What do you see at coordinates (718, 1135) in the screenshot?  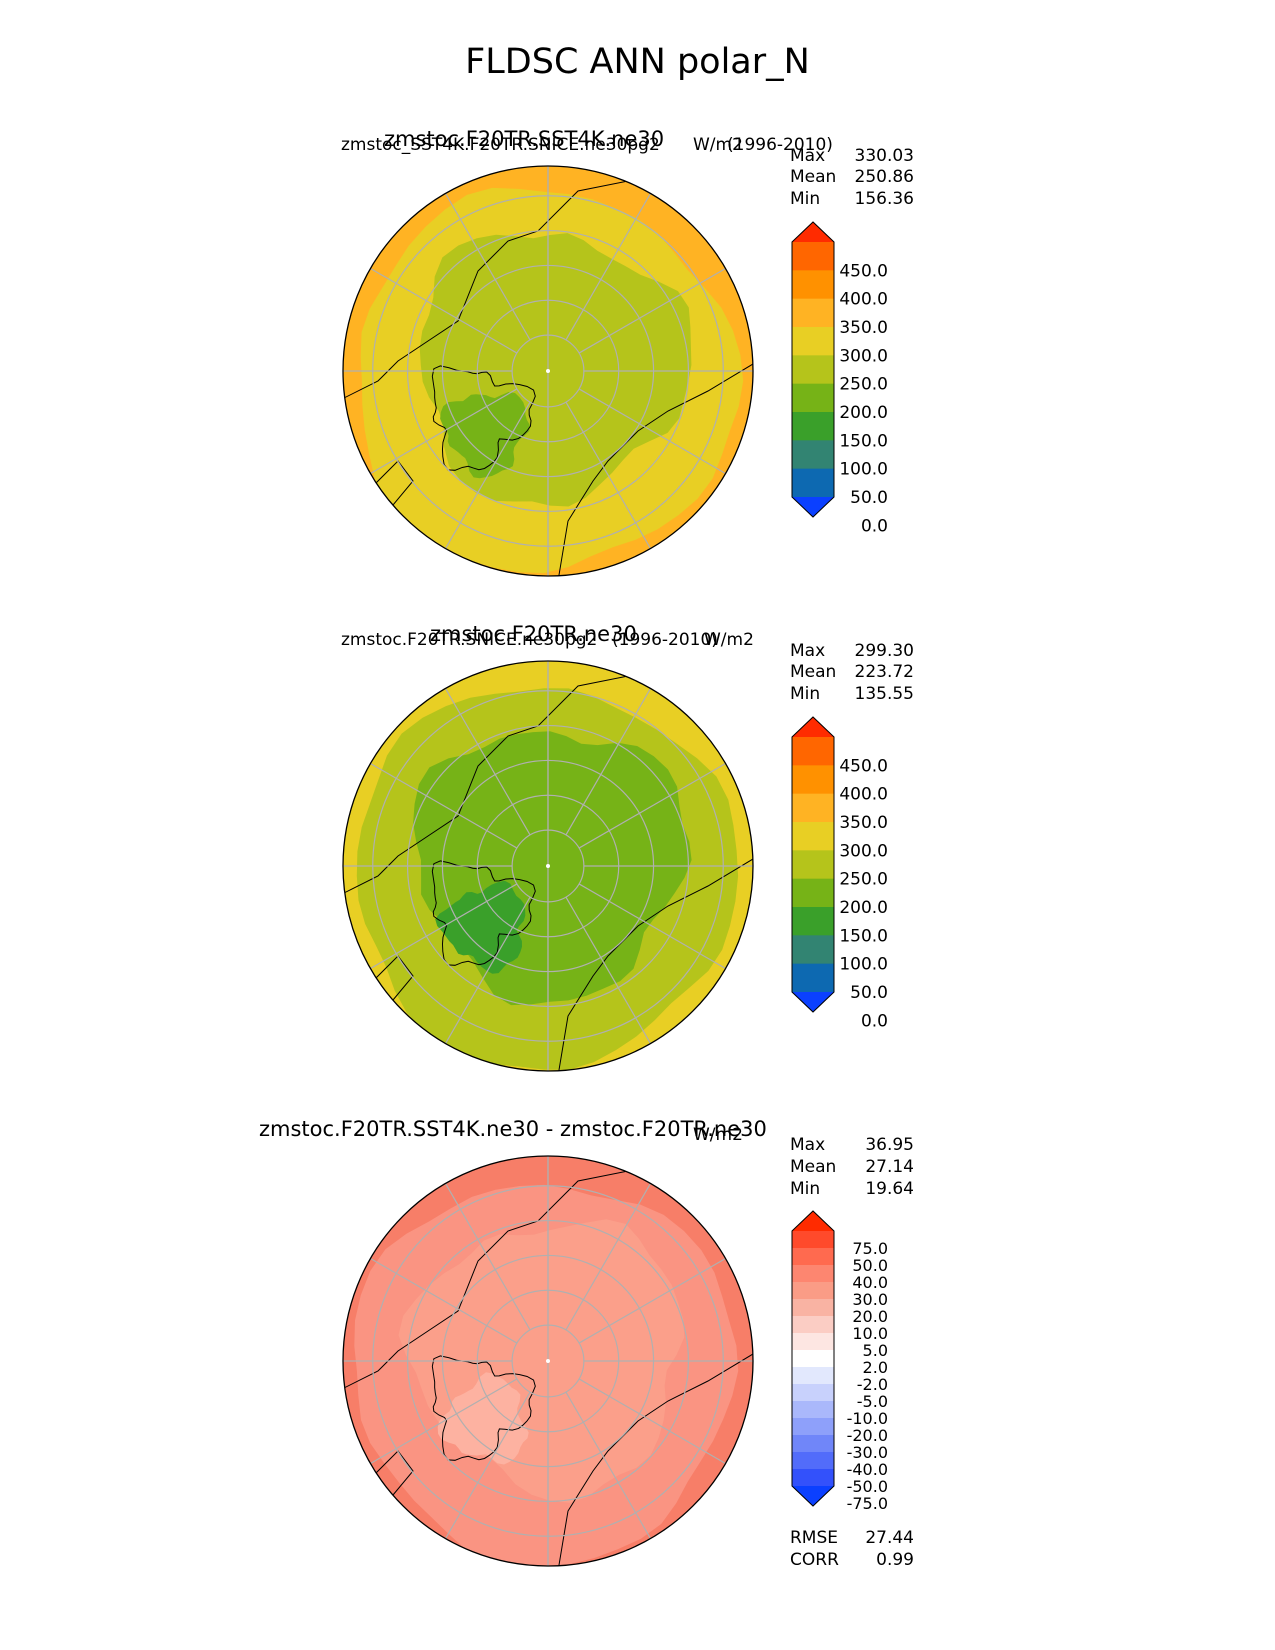 I see `panel3-units: W/m2` at bounding box center [718, 1135].